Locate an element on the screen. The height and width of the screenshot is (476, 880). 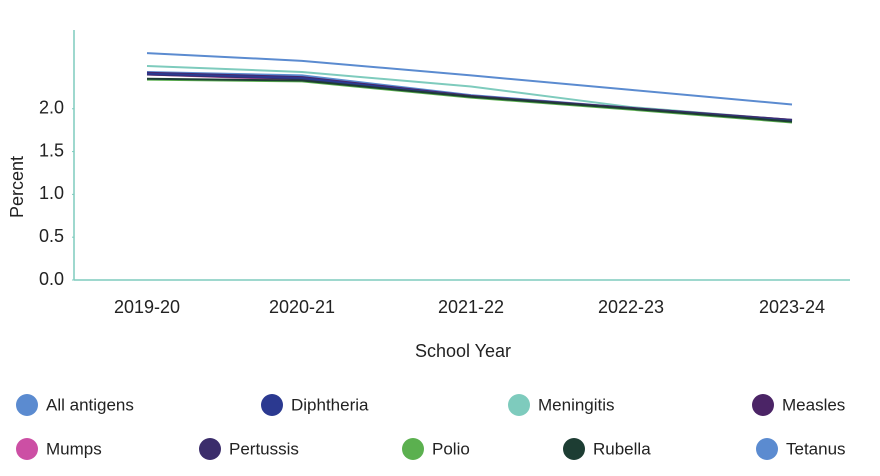
y-tick-label: 1.0 is located at coordinates (51, 193).